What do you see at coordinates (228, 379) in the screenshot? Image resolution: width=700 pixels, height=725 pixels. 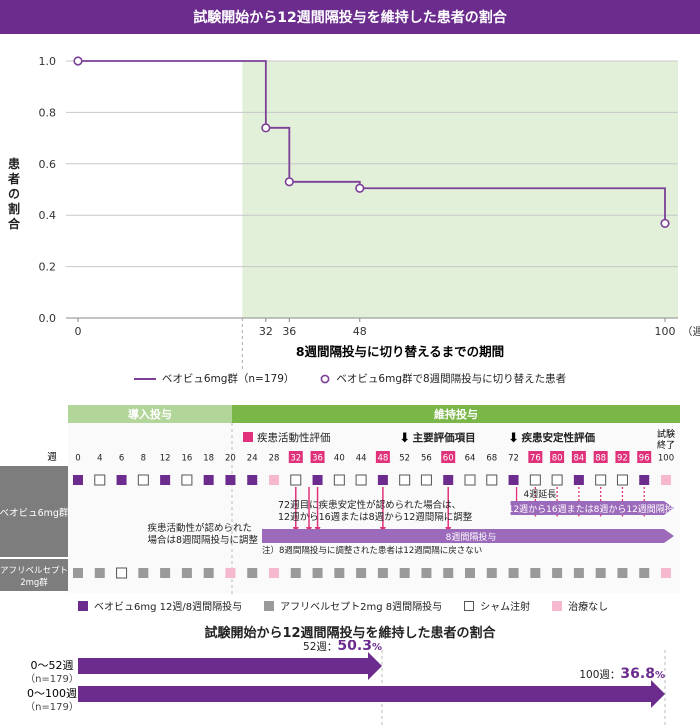 I see `legend-line-label: ベオビュ6mg群（n=179）` at bounding box center [228, 379].